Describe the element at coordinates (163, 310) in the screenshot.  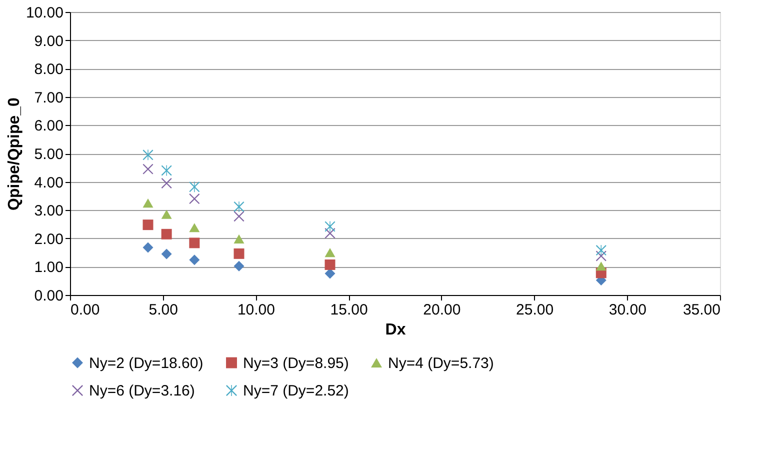
I see `x-tick-label: 5.00` at that location.